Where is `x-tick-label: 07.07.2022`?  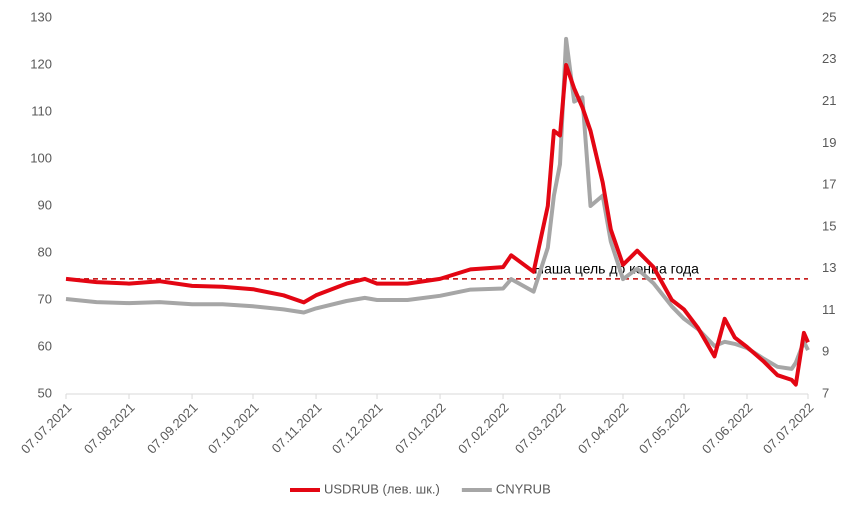 x-tick-label: 07.07.2022 is located at coordinates (788, 428).